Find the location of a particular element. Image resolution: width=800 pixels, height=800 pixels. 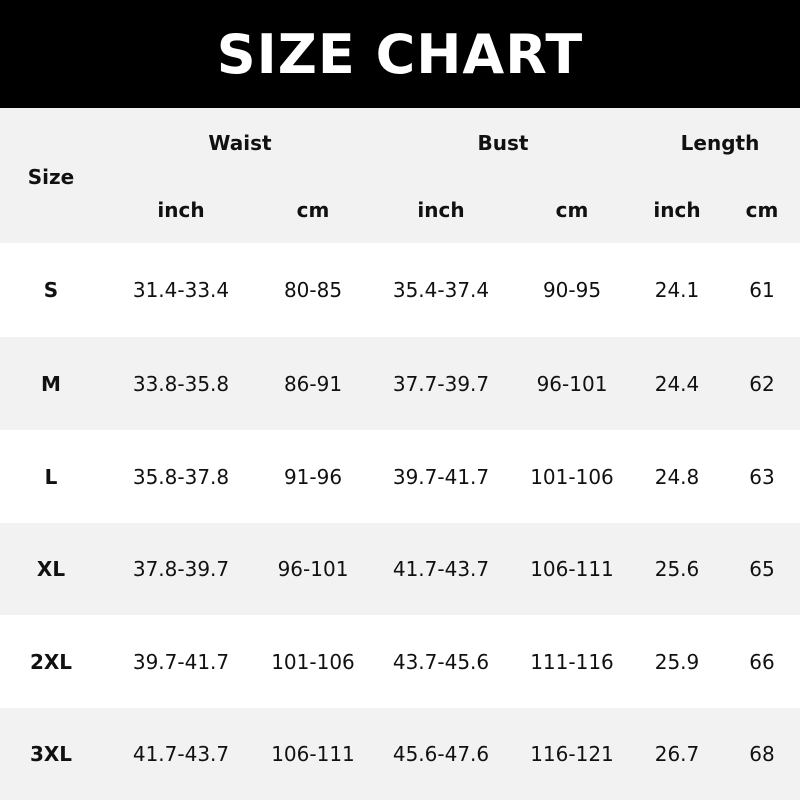

size-label: L is located at coordinates (51, 476).